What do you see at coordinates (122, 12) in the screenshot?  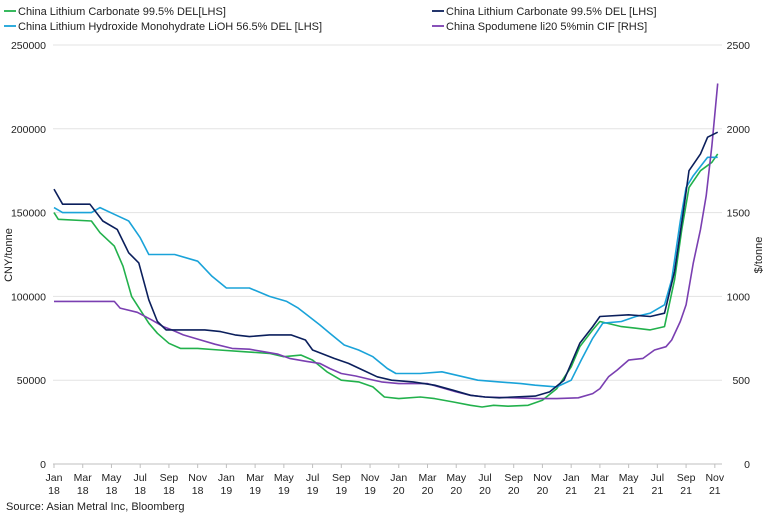 I see `legend-label: China Lithium Carbonate 99.5% DEL[LHS]` at bounding box center [122, 12].